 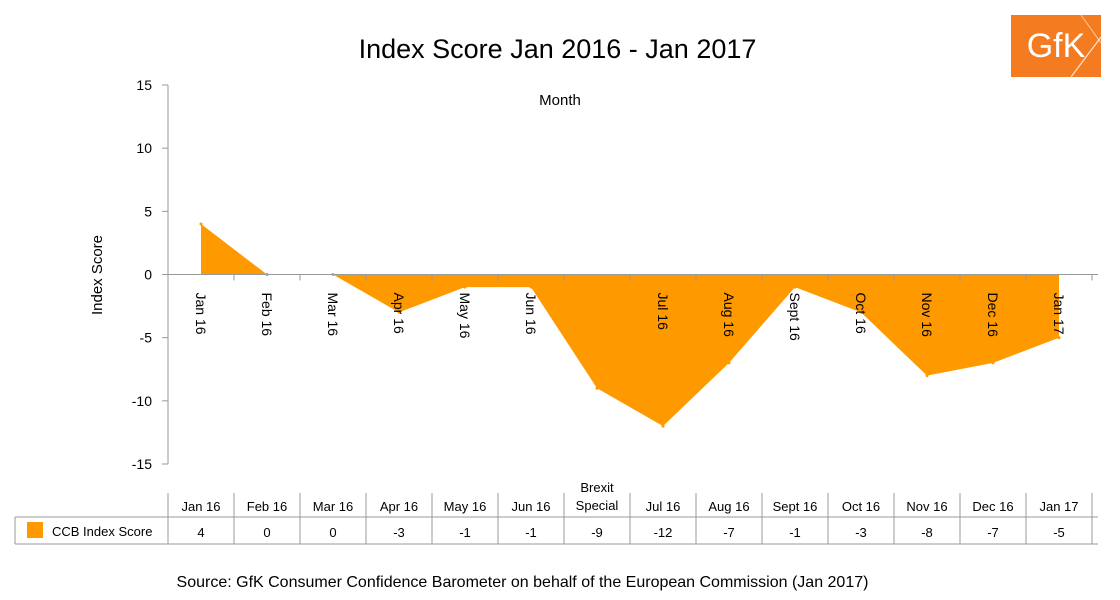 What do you see at coordinates (267, 506) in the screenshot?
I see `table-header-cell: Feb 16` at bounding box center [267, 506].